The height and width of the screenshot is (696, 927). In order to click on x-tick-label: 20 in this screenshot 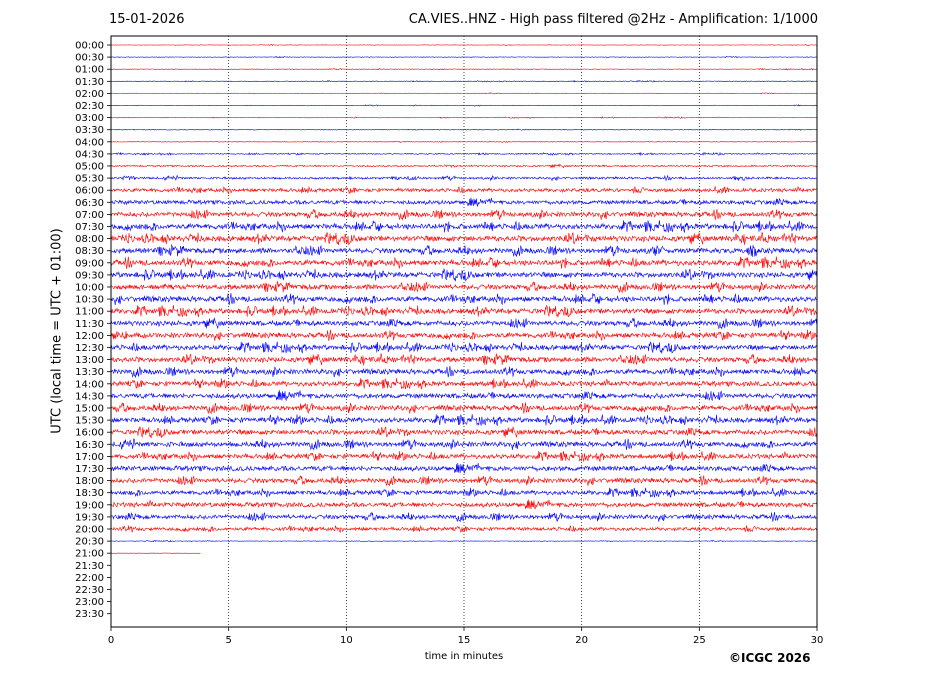, I will do `click(581, 640)`.